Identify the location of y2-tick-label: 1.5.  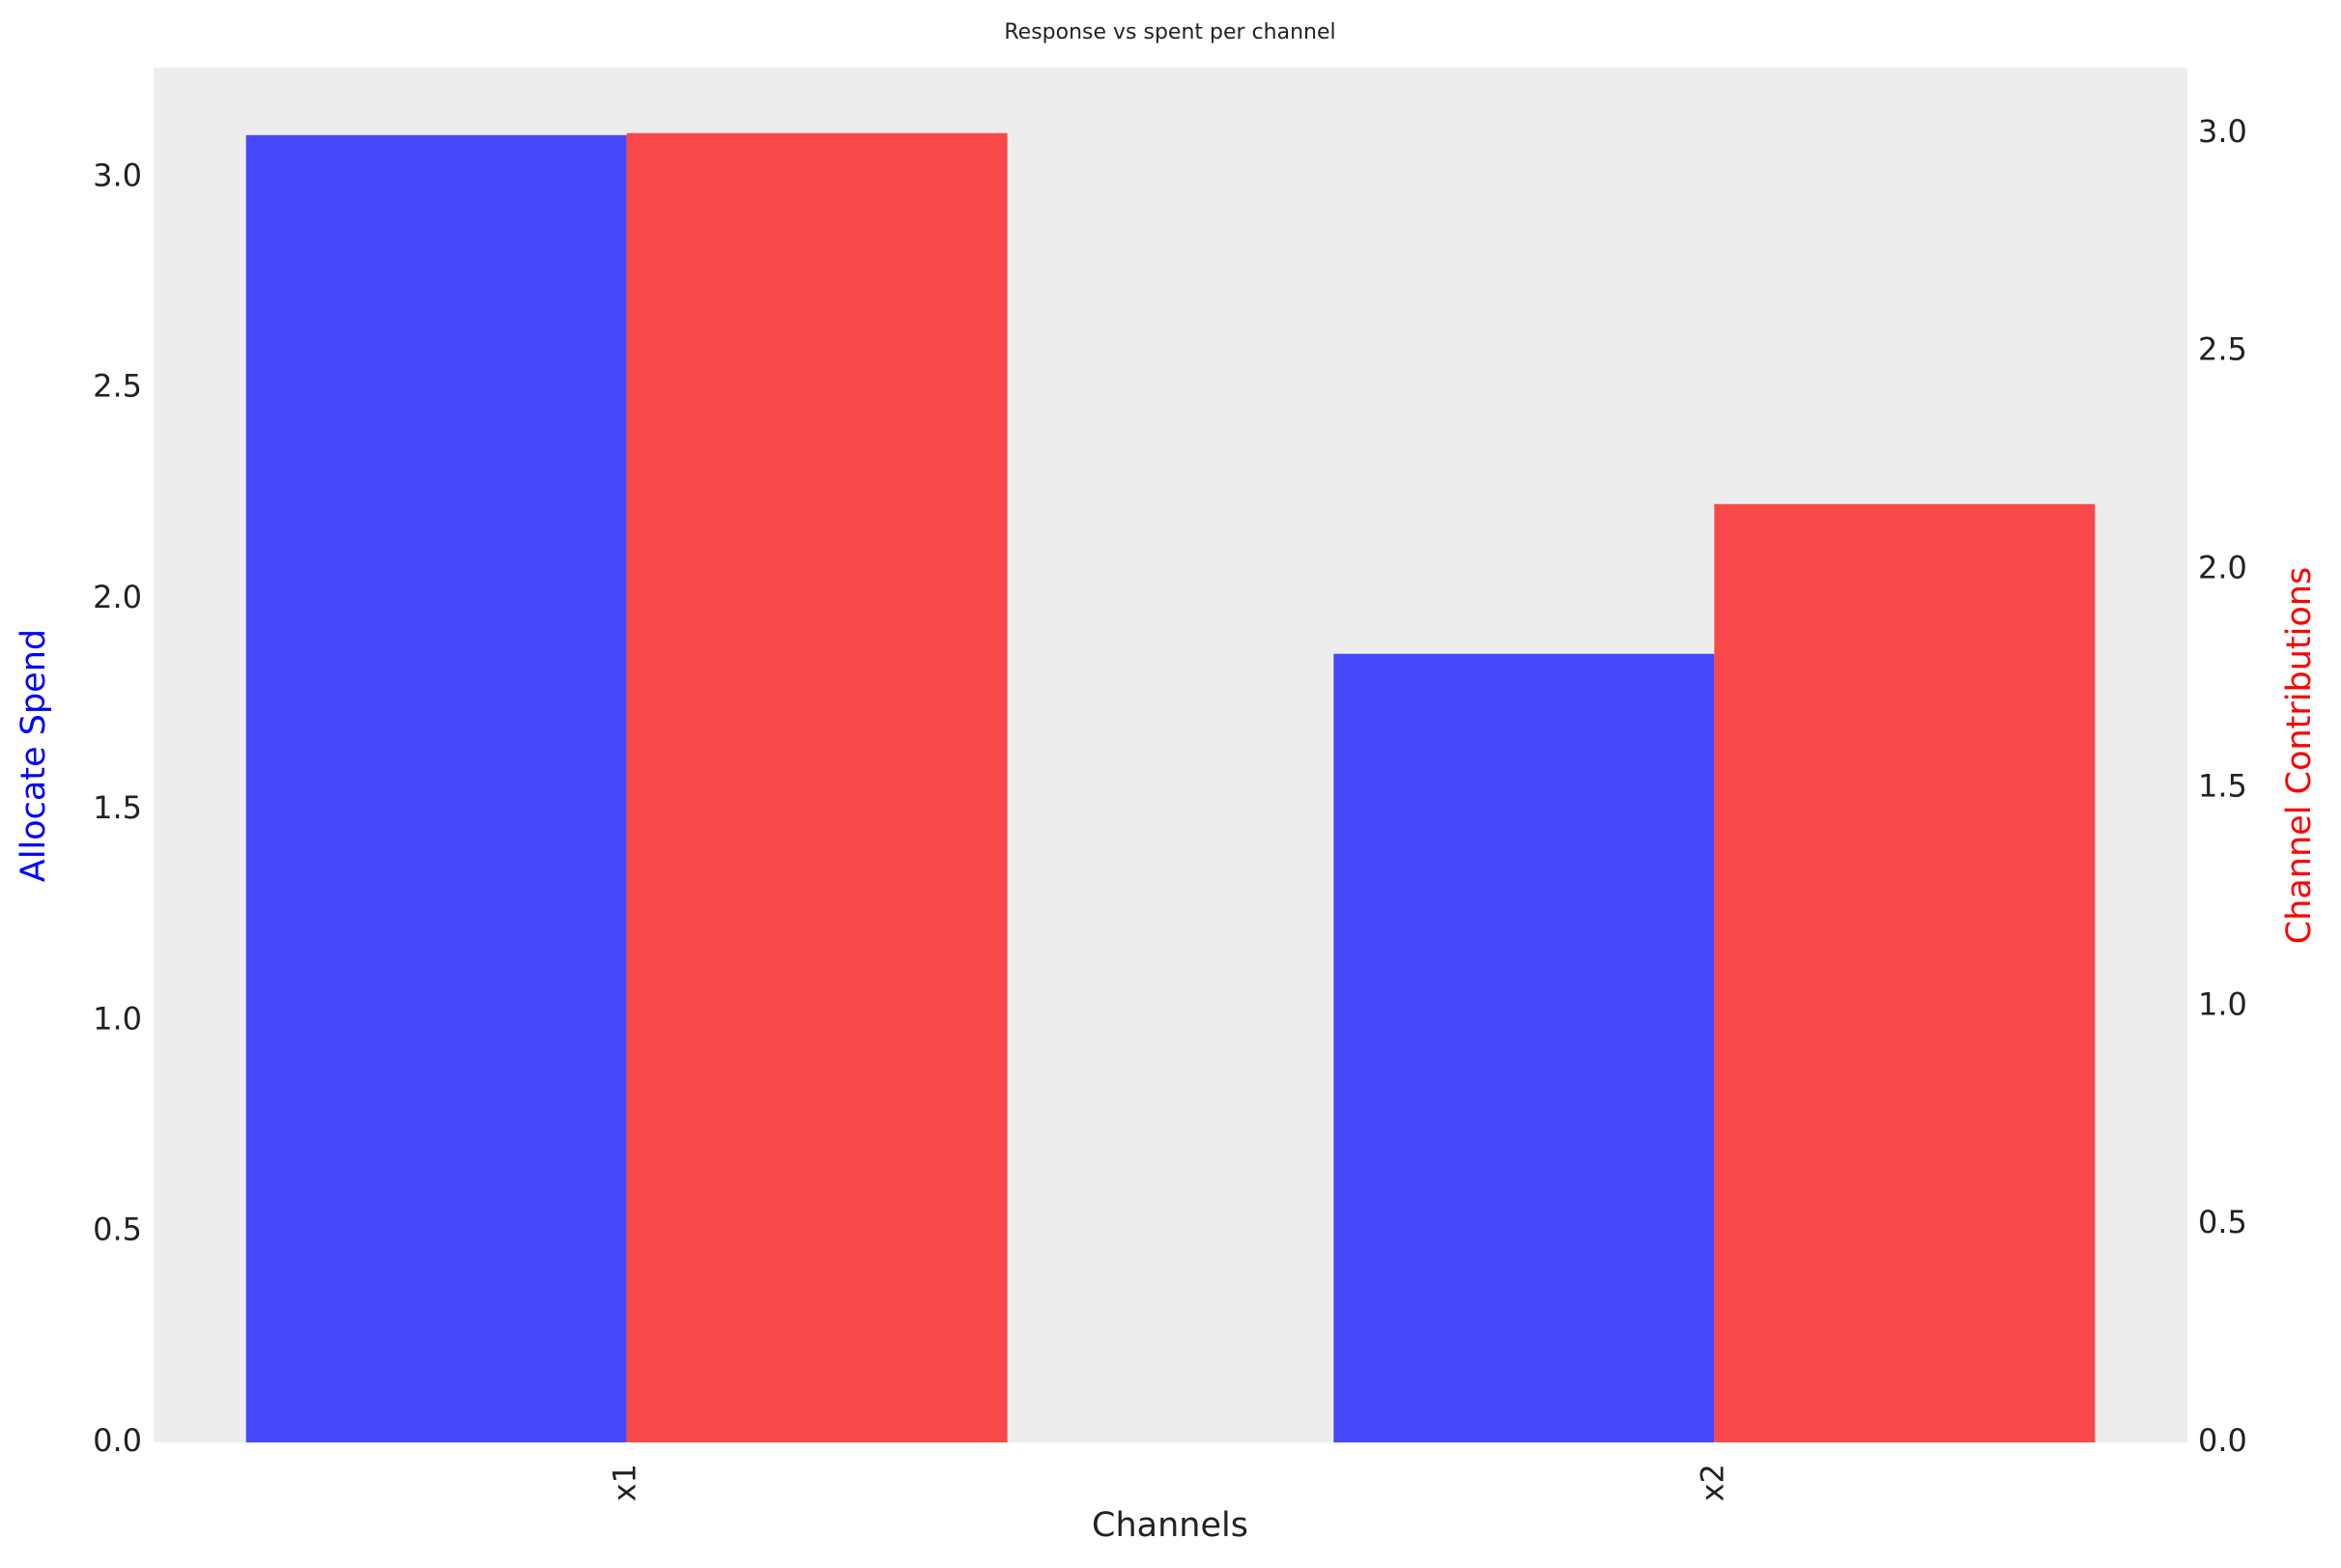
(2223, 785).